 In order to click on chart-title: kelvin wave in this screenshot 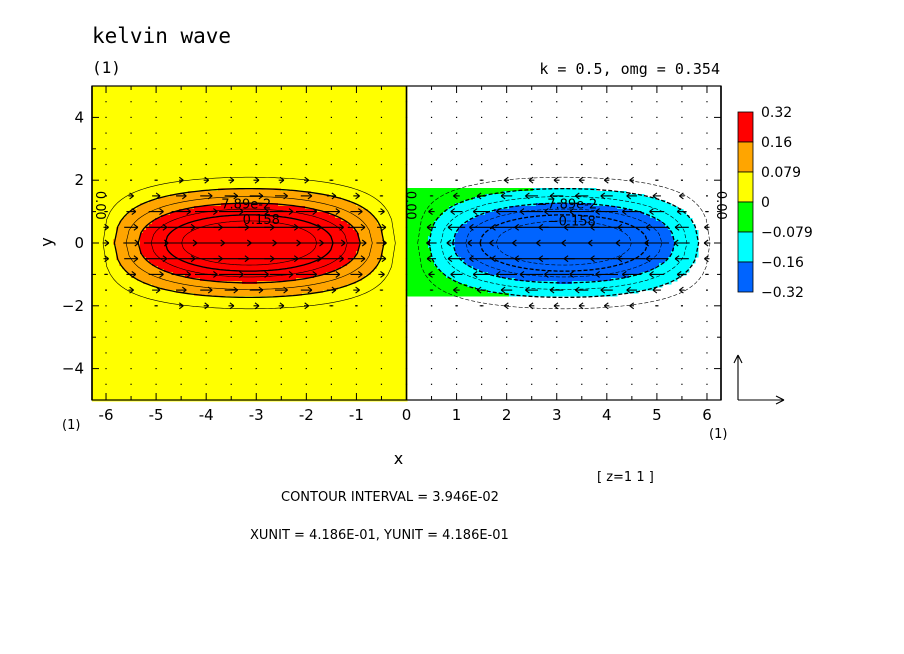, I will do `click(162, 36)`.